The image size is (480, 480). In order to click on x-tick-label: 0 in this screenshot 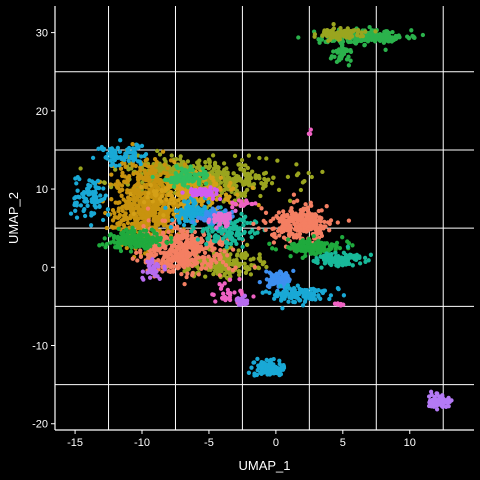, I will do `click(276, 443)`.